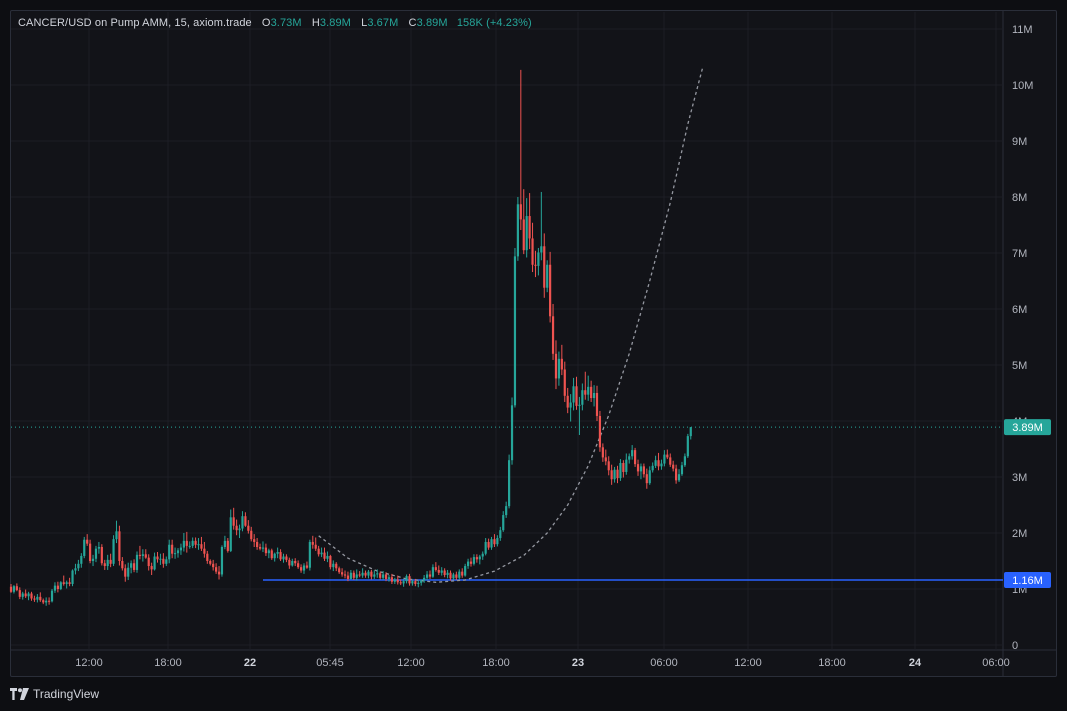 This screenshot has width=1067, height=711. What do you see at coordinates (1019, 478) in the screenshot?
I see `y-tick-label: 3M` at bounding box center [1019, 478].